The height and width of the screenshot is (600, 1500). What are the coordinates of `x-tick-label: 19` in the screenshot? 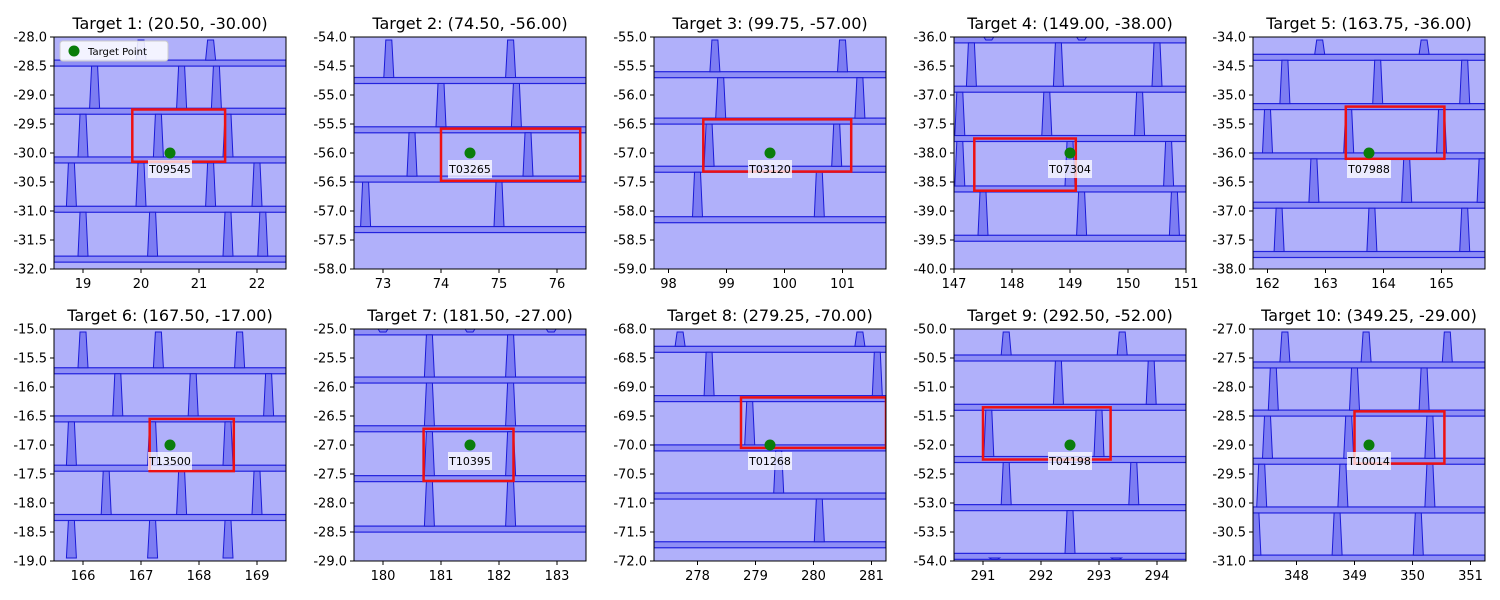 It's located at (83, 284).